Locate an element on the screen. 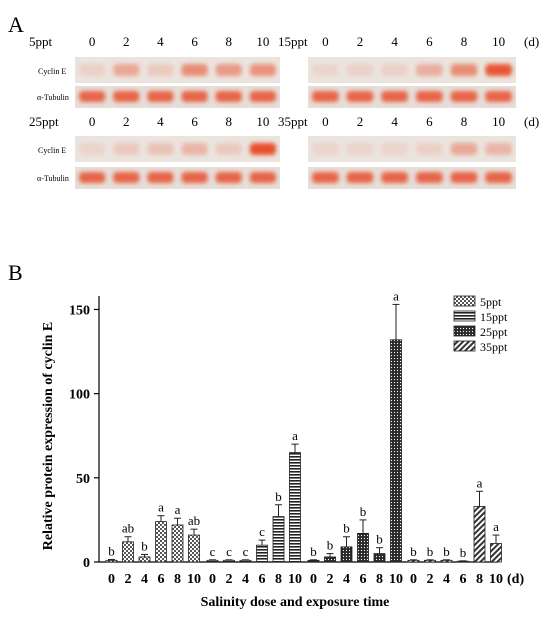  panel-a-label: A is located at coordinates (16, 24).